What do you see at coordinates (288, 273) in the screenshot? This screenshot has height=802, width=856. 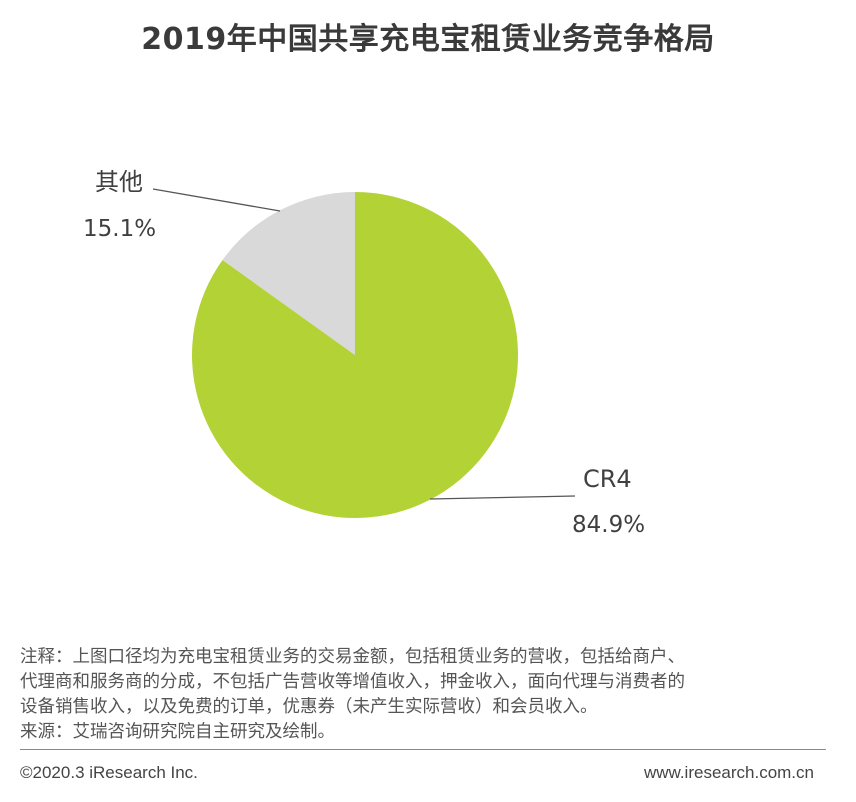 I see `pie-slice-other` at bounding box center [288, 273].